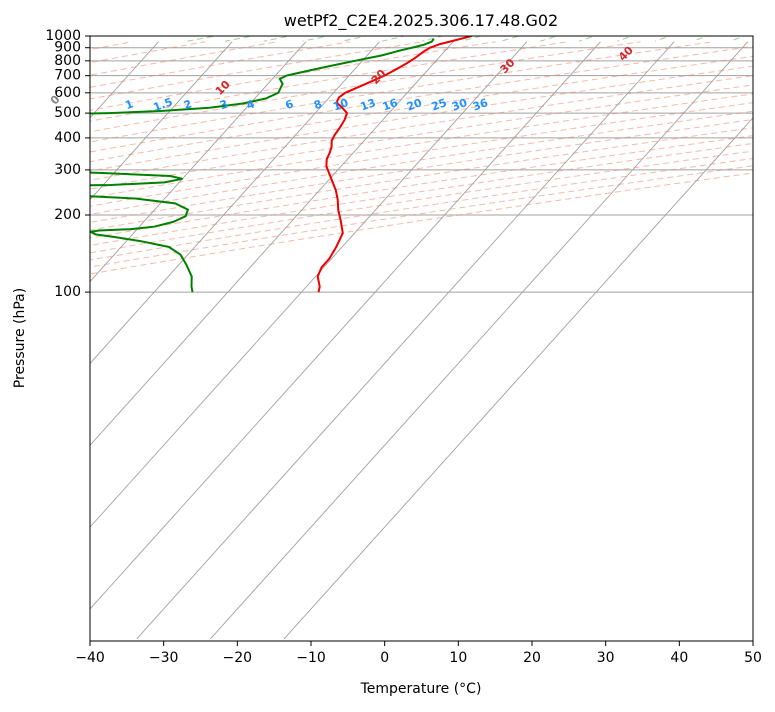 This screenshot has height=712, width=775. Describe the element at coordinates (67, 170) in the screenshot. I see `y-tick-label: 300` at that location.